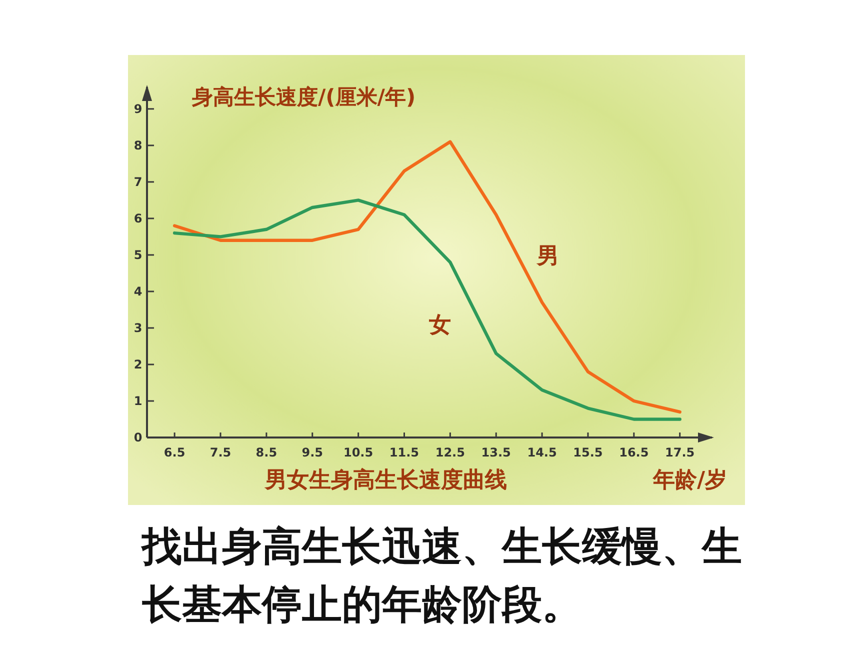 The image size is (860, 645). I want to click on x-tick-label: 8.5, so click(267, 453).